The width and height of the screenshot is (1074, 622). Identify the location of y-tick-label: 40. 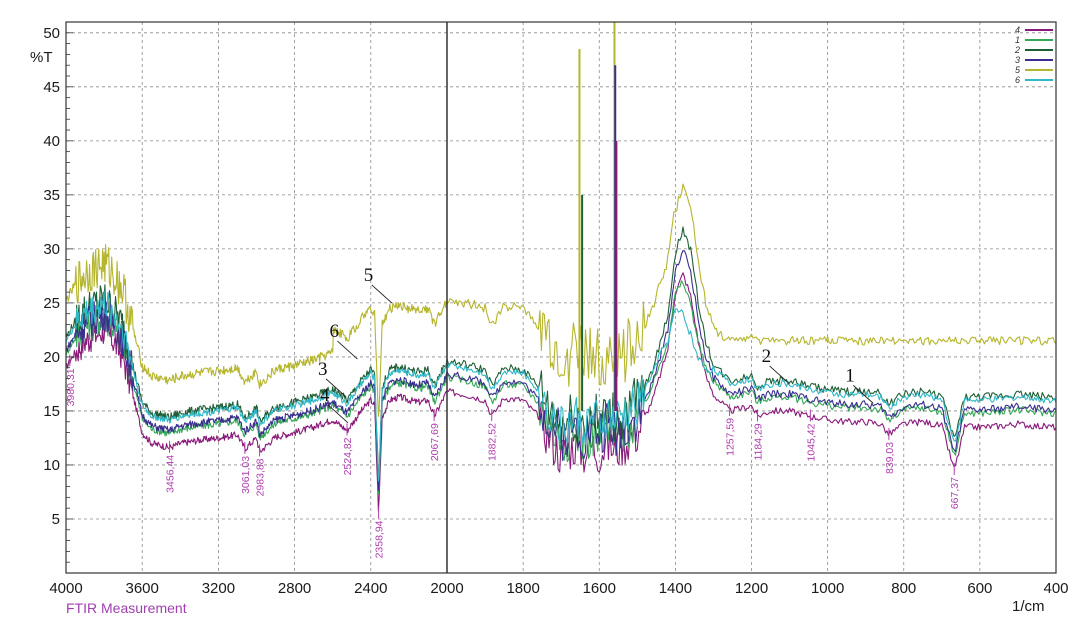
(51, 141).